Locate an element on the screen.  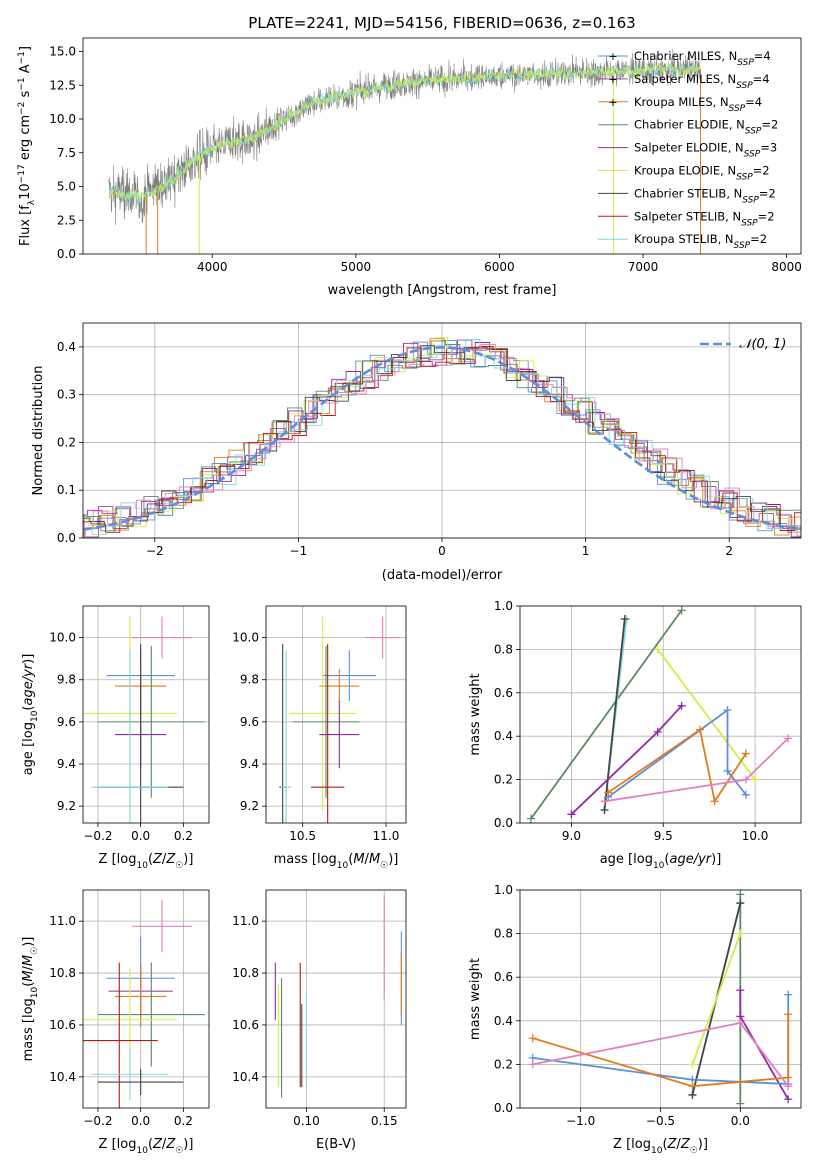
x-tick-label: 1 is located at coordinates (586, 551).